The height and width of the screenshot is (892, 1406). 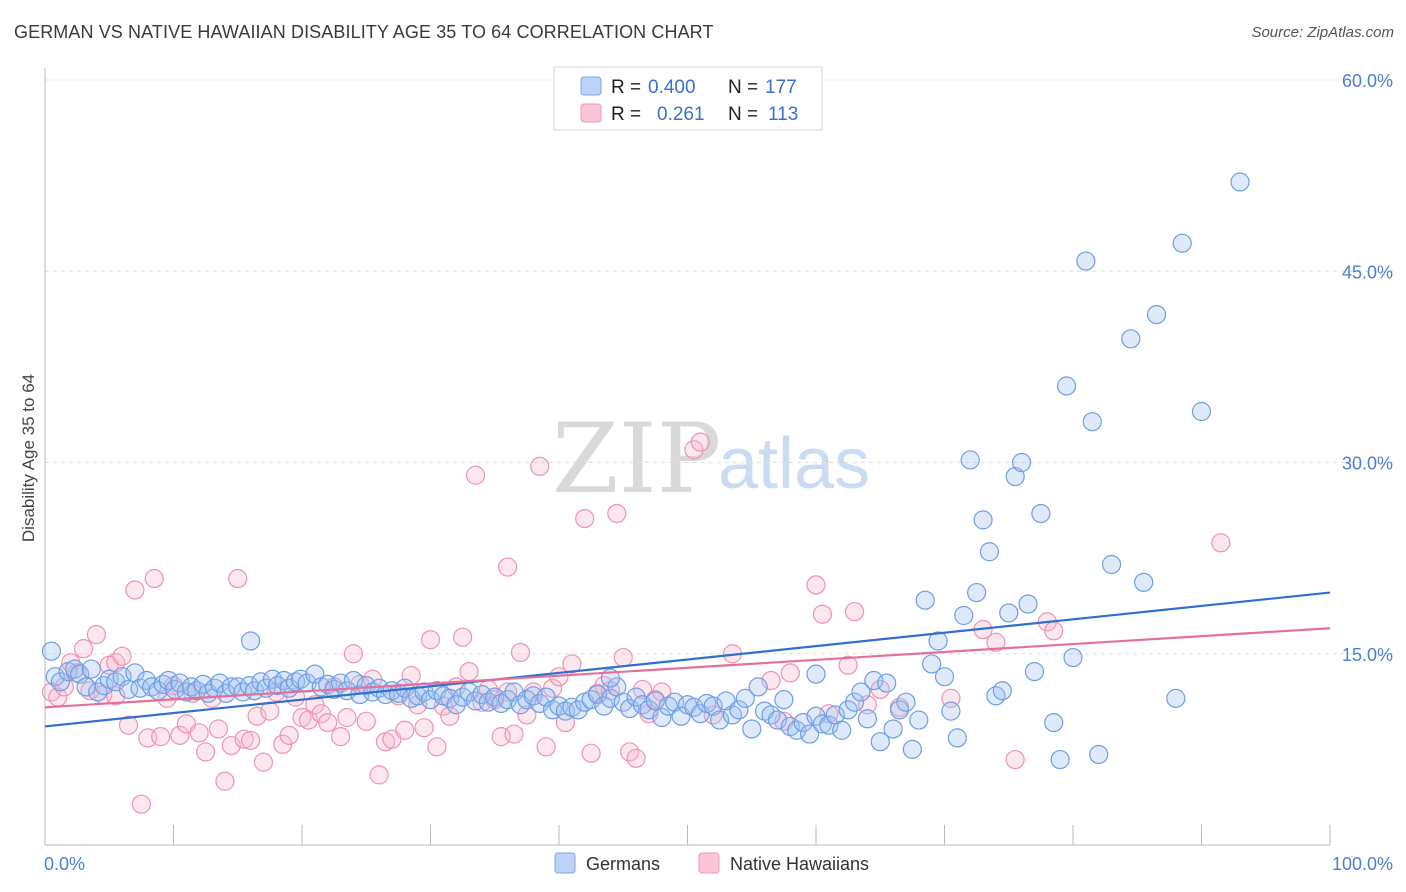 What do you see at coordinates (781, 87) in the screenshot?
I see `legend-n-value-germans: 177` at bounding box center [781, 87].